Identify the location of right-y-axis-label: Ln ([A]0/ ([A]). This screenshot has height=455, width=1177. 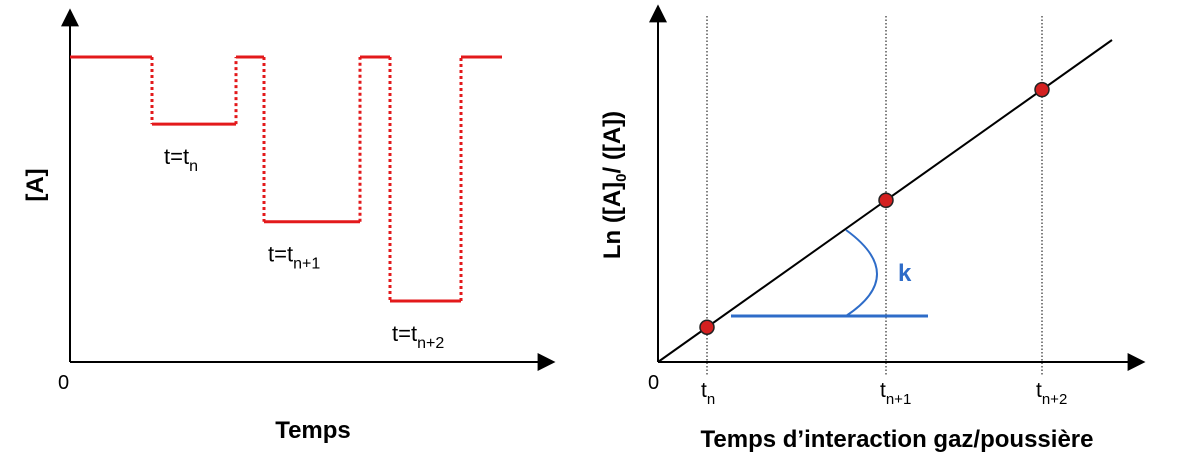
(614, 185).